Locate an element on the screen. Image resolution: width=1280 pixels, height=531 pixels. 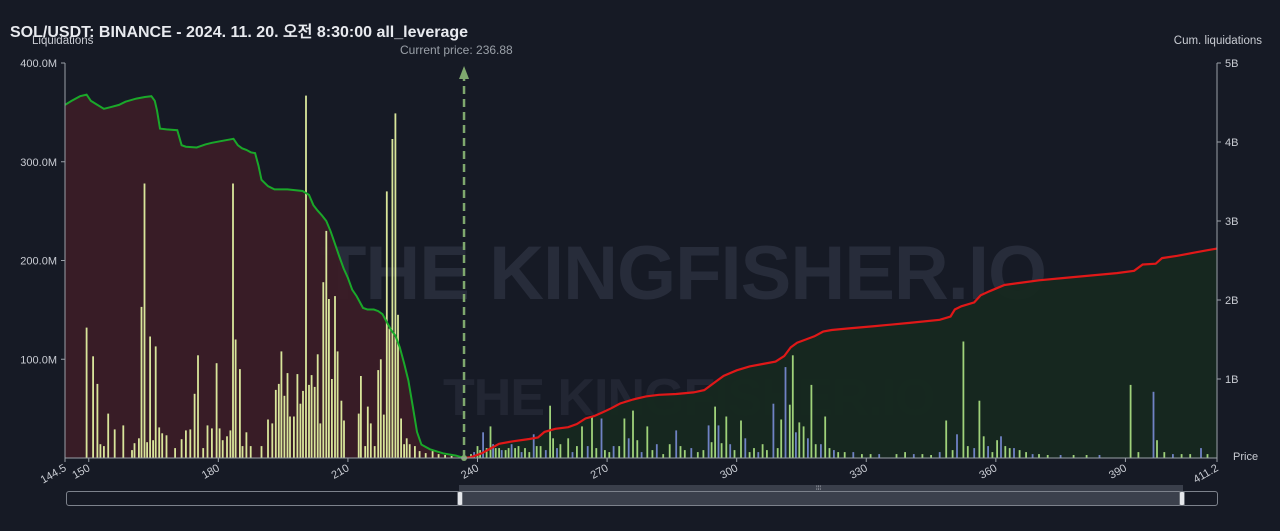
navigator-grip-icon: ⁞⁞⁞ is located at coordinates (819, 489).